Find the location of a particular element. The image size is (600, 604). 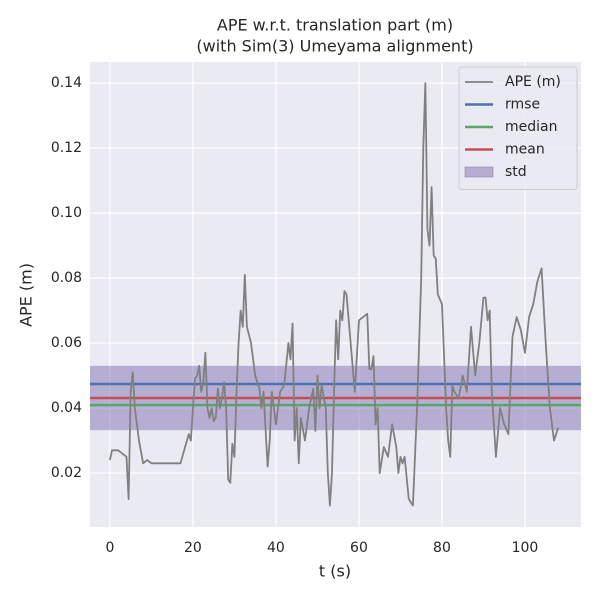

y-tick-label: 0.02 is located at coordinates (66, 473).